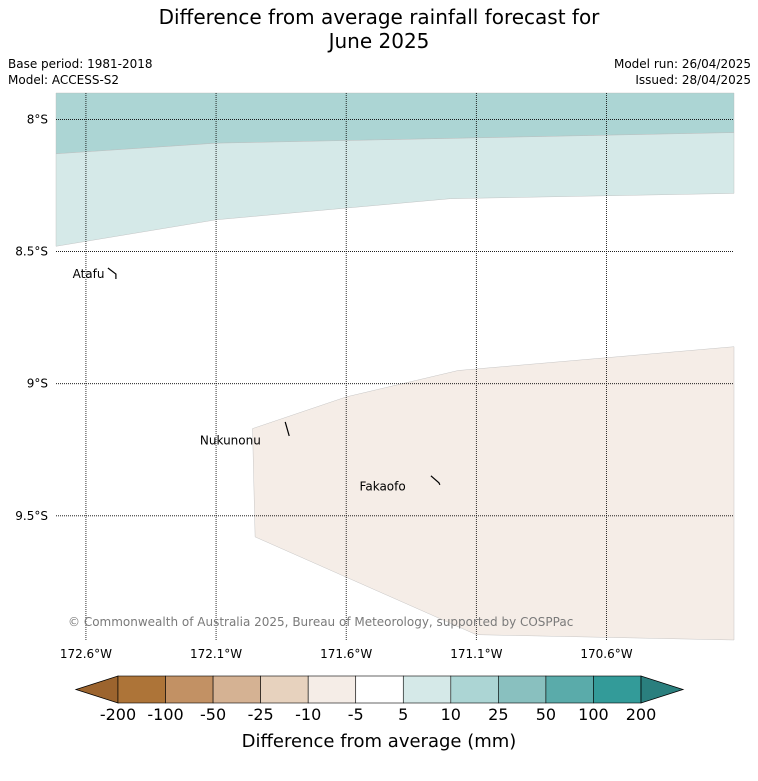 This screenshot has height=781, width=758. I want to click on colorbar-title: Difference from average (mm), so click(379, 741).